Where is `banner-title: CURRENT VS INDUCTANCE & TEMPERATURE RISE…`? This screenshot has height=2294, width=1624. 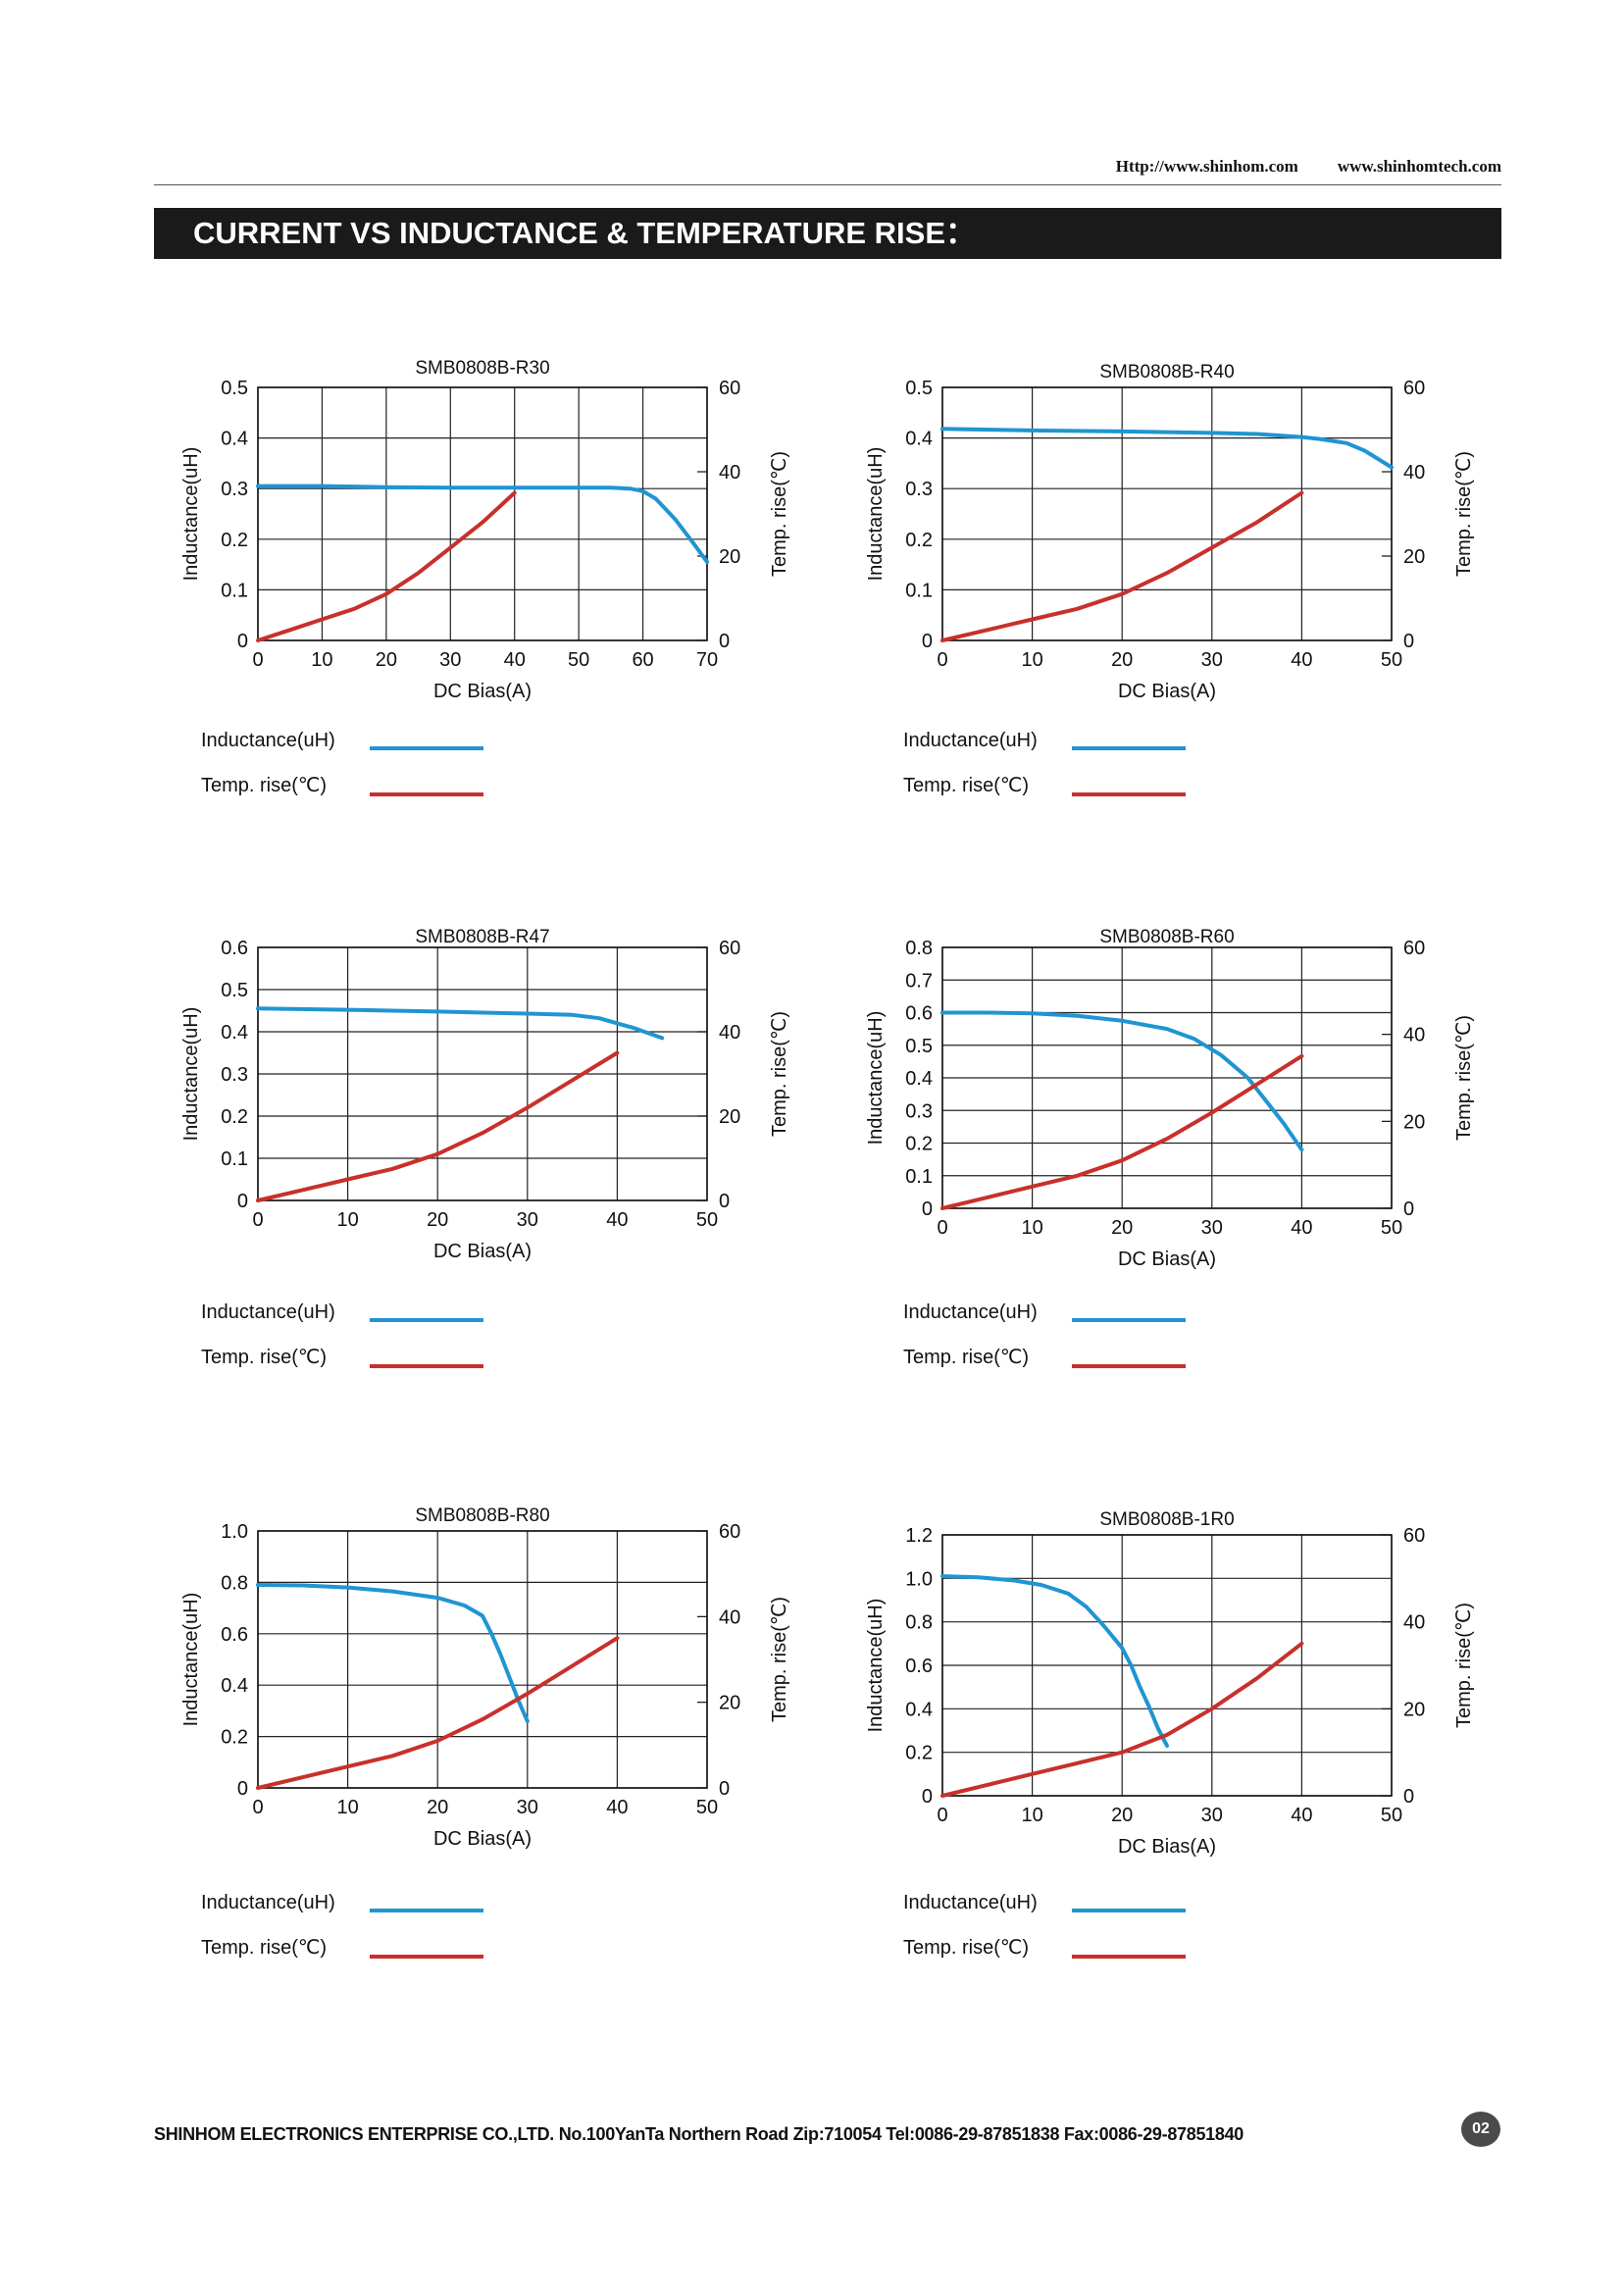
banner-title: CURRENT VS INDUCTANCE & TEMPERATURE RISE… is located at coordinates (584, 233).